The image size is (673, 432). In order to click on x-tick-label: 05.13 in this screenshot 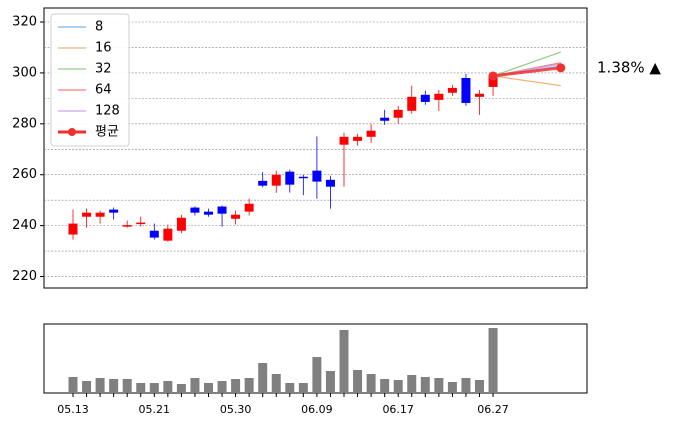, I will do `click(73, 409)`.